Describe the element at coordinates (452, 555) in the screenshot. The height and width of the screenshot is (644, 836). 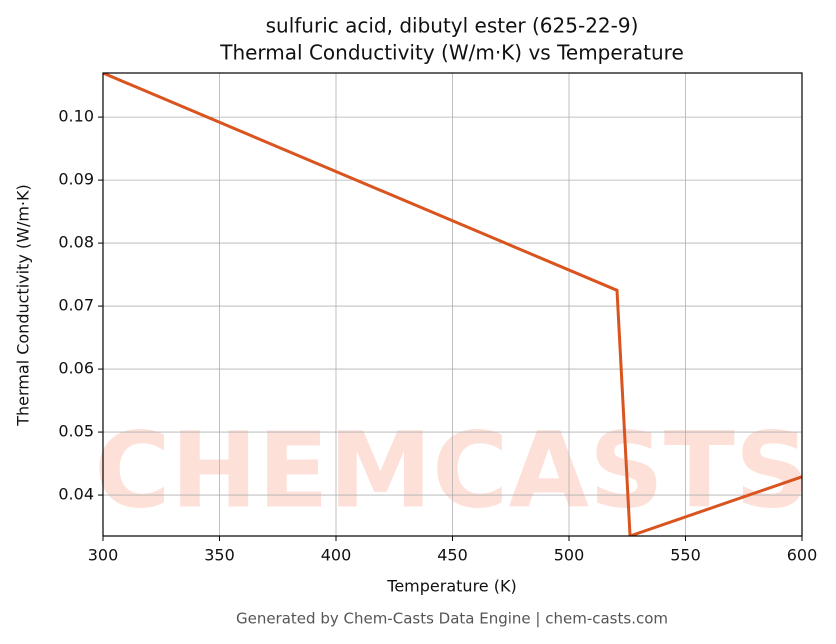
I see `x-tick-label: 450` at that location.